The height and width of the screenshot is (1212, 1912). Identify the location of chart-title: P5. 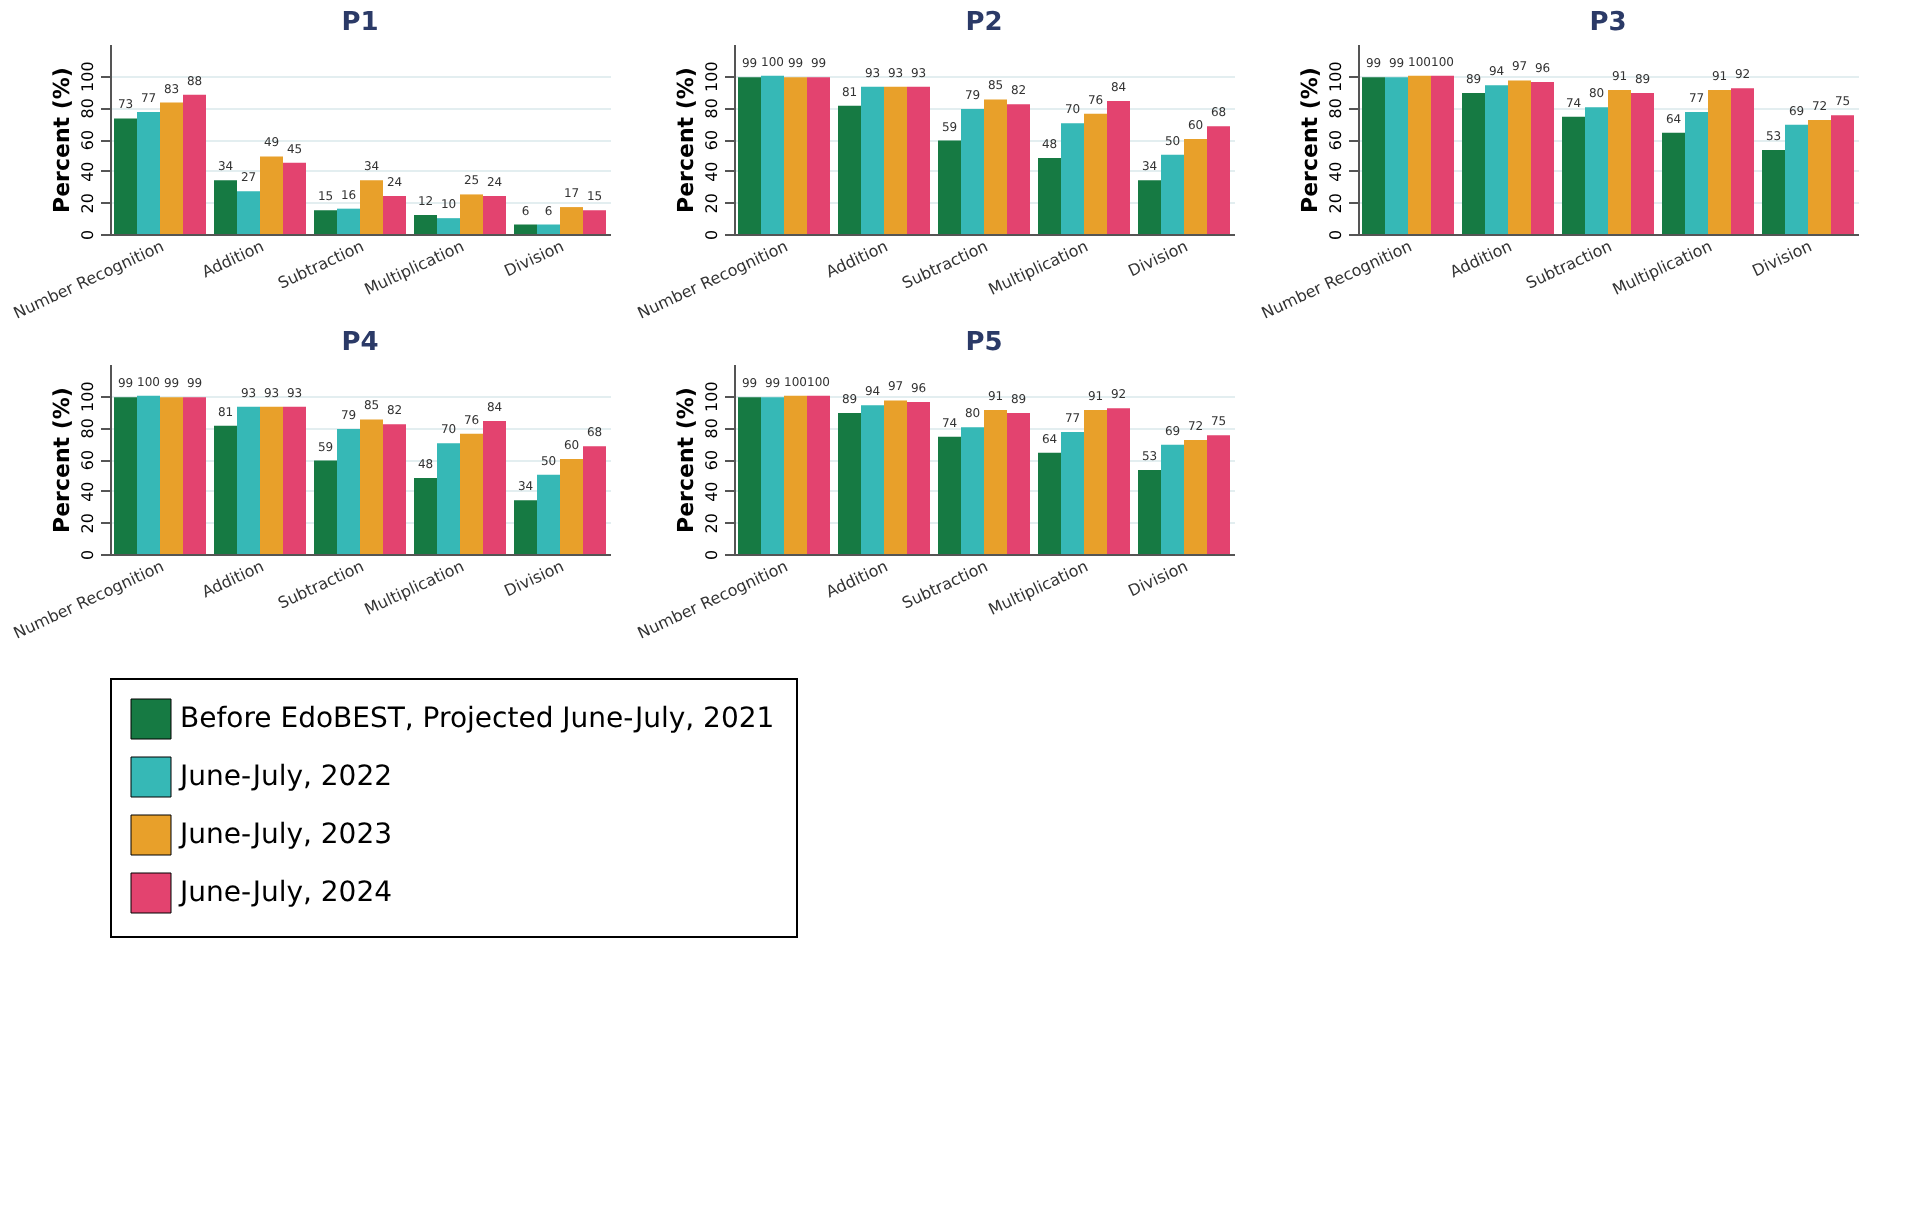
(984, 343).